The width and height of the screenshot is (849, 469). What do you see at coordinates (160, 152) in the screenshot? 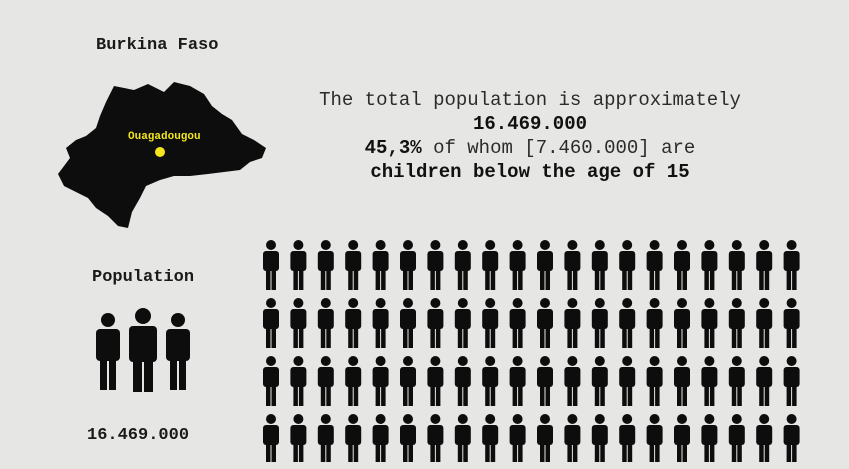
I see `capital-dot-icon` at bounding box center [160, 152].